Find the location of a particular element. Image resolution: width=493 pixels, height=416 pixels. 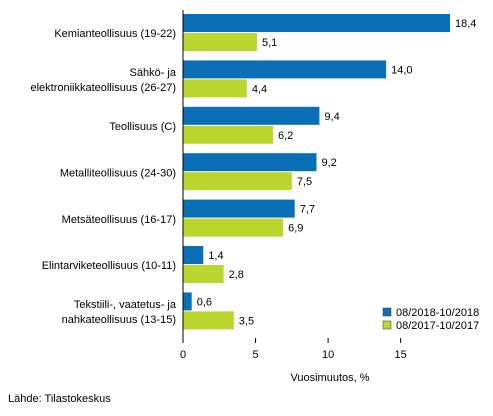

x-tick-label: 0 is located at coordinates (183, 355).